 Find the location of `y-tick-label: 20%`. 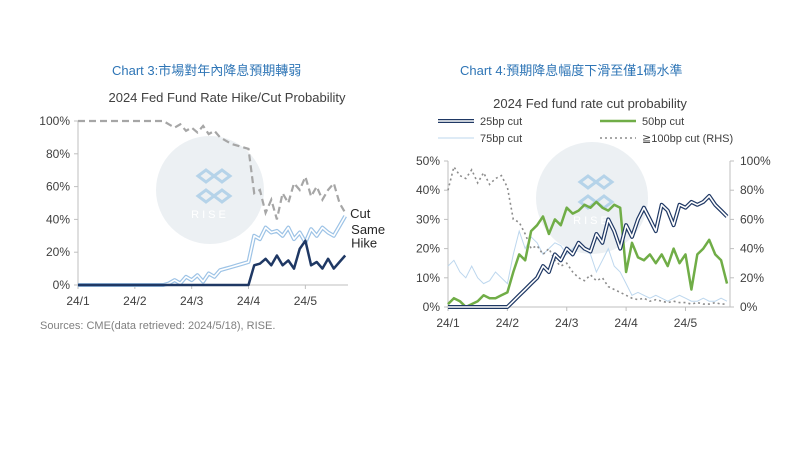

y-tick-label: 20% is located at coordinates (58, 252).